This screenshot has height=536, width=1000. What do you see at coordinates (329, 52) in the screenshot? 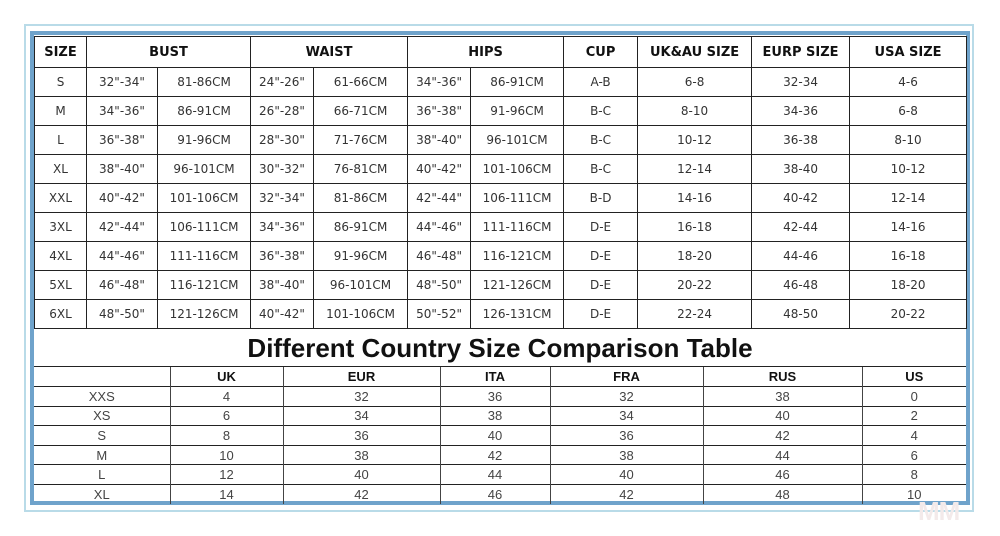
I see `header-waist: WAIST` at bounding box center [329, 52].